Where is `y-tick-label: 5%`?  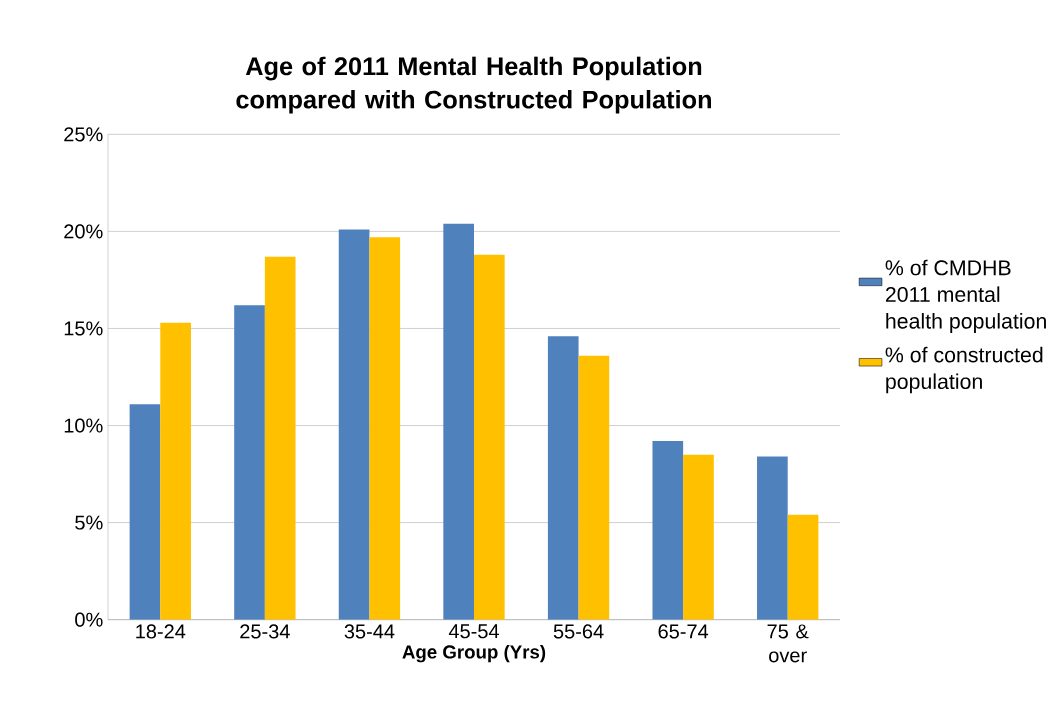 y-tick-label: 5% is located at coordinates (89, 522).